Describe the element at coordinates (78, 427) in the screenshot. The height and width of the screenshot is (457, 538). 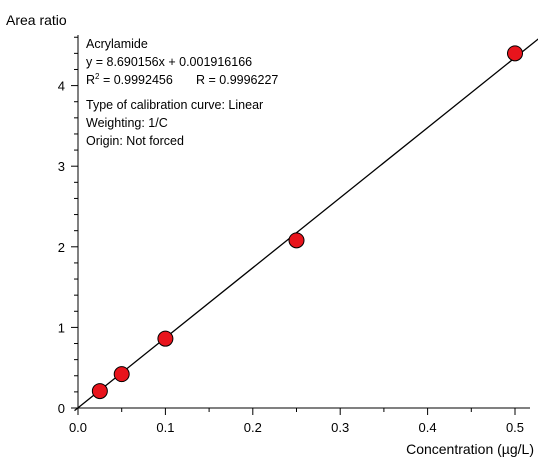
I see `x-tick-label: 0.0` at that location.